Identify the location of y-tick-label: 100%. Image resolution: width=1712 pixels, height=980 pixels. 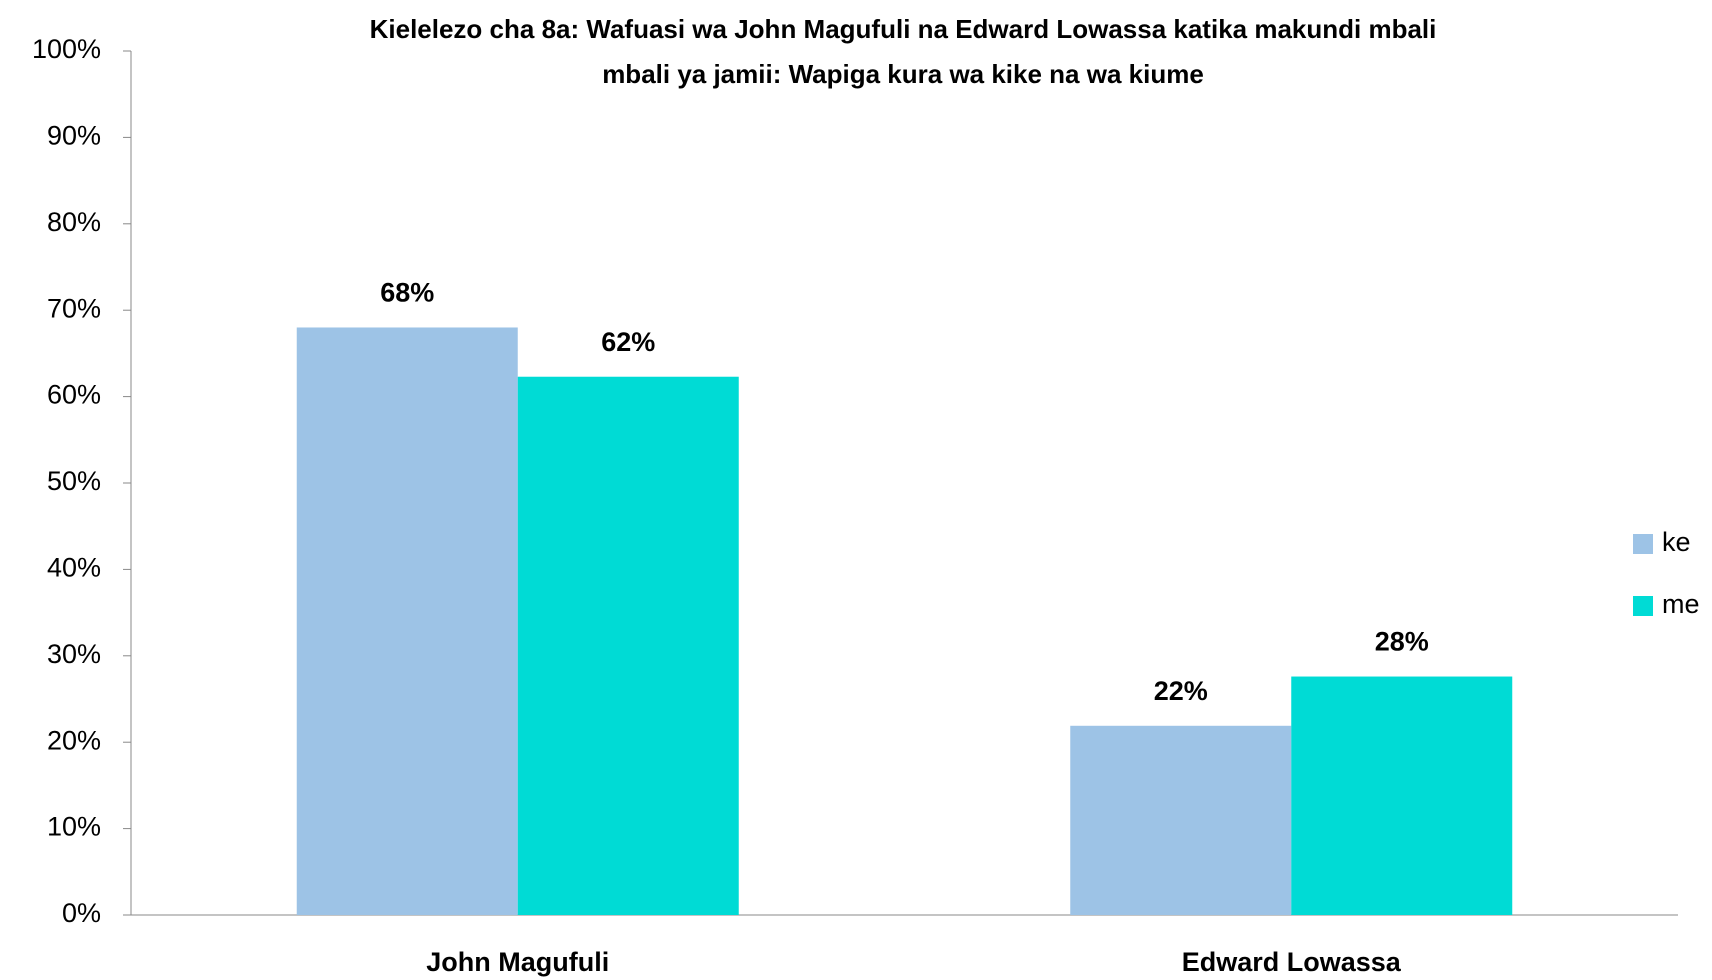
(66, 49).